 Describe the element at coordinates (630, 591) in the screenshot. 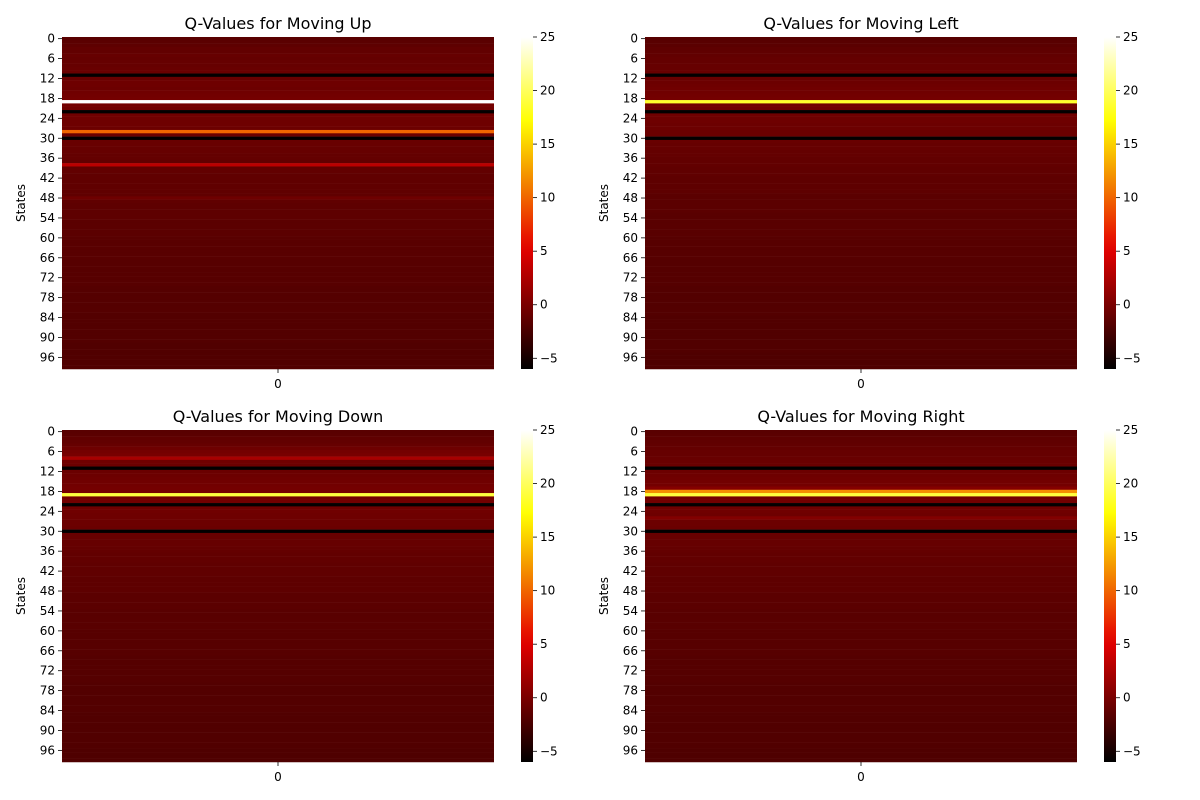

I see `y-tick-label: 48` at that location.